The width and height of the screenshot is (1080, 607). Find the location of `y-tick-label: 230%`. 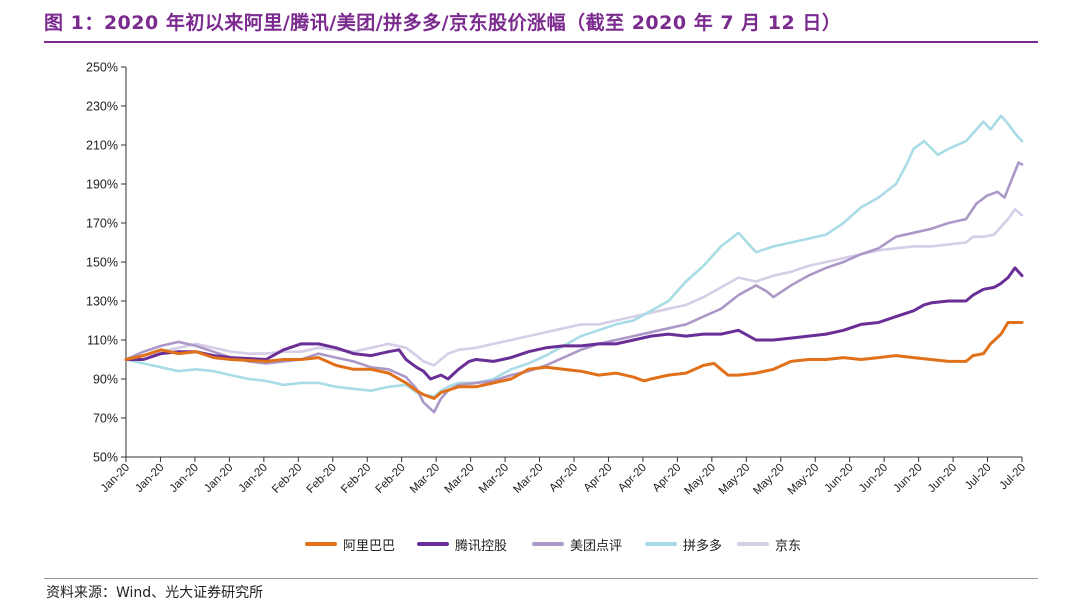

y-tick-label: 230% is located at coordinates (102, 107).